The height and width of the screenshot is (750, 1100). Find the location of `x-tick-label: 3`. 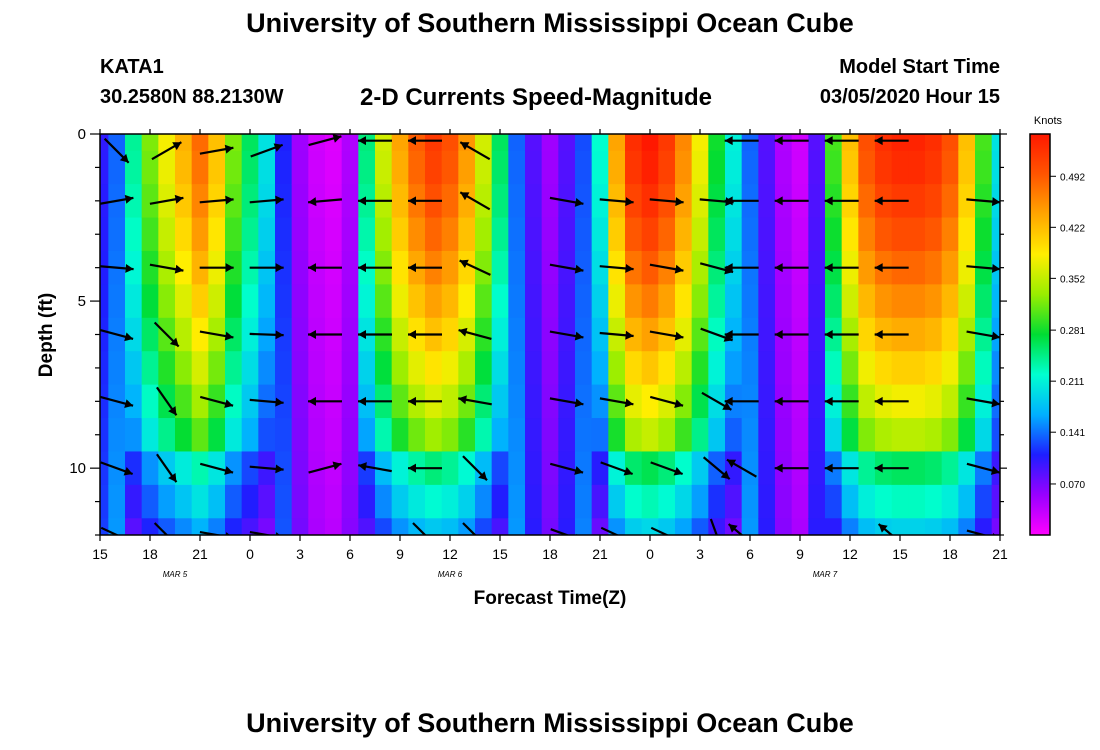

x-tick-label: 3 is located at coordinates (700, 554).